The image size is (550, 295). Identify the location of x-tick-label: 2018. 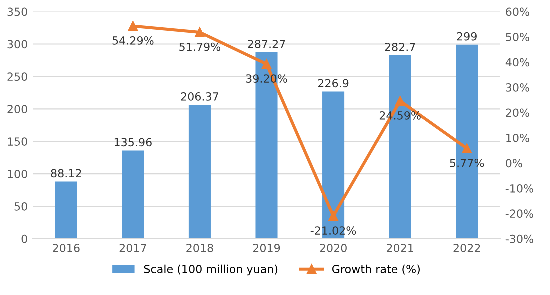
(200, 248).